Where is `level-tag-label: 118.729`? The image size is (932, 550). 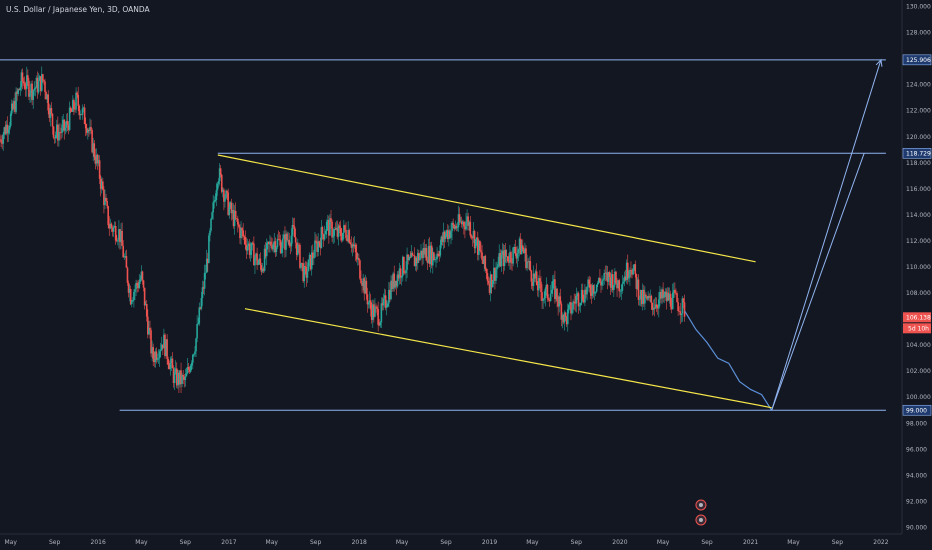
level-tag-label: 118.729 is located at coordinates (918, 153).